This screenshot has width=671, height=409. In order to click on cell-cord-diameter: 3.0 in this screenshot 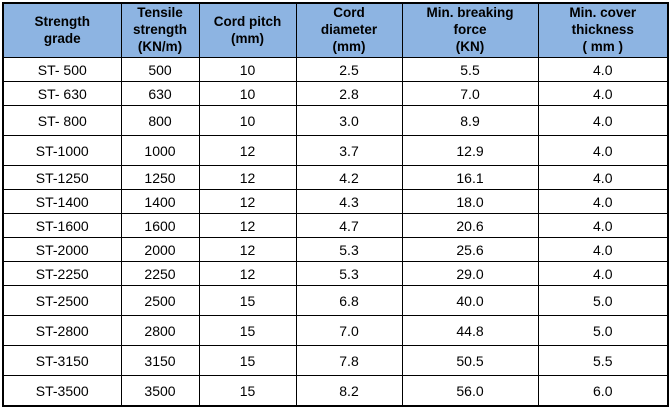, I will do `click(349, 120)`.